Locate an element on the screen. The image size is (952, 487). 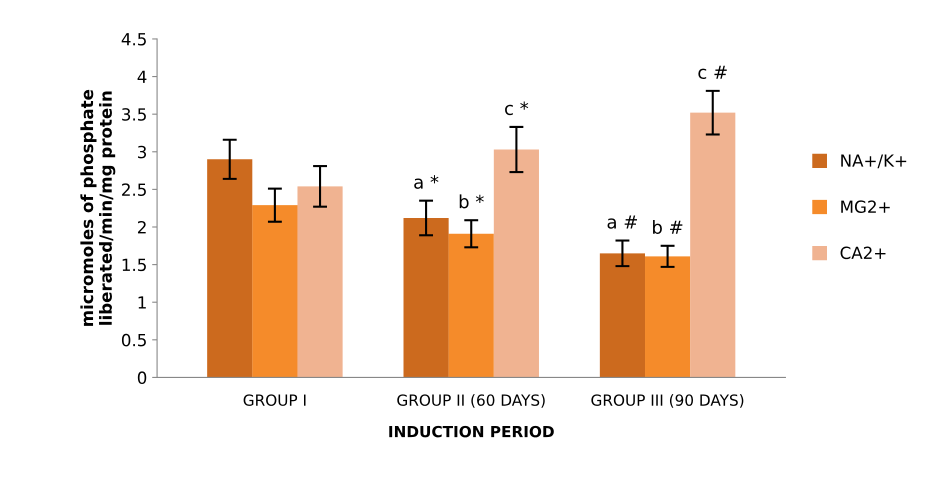
x-tick-label: GROUP III (90 DAYS) is located at coordinates (667, 401).